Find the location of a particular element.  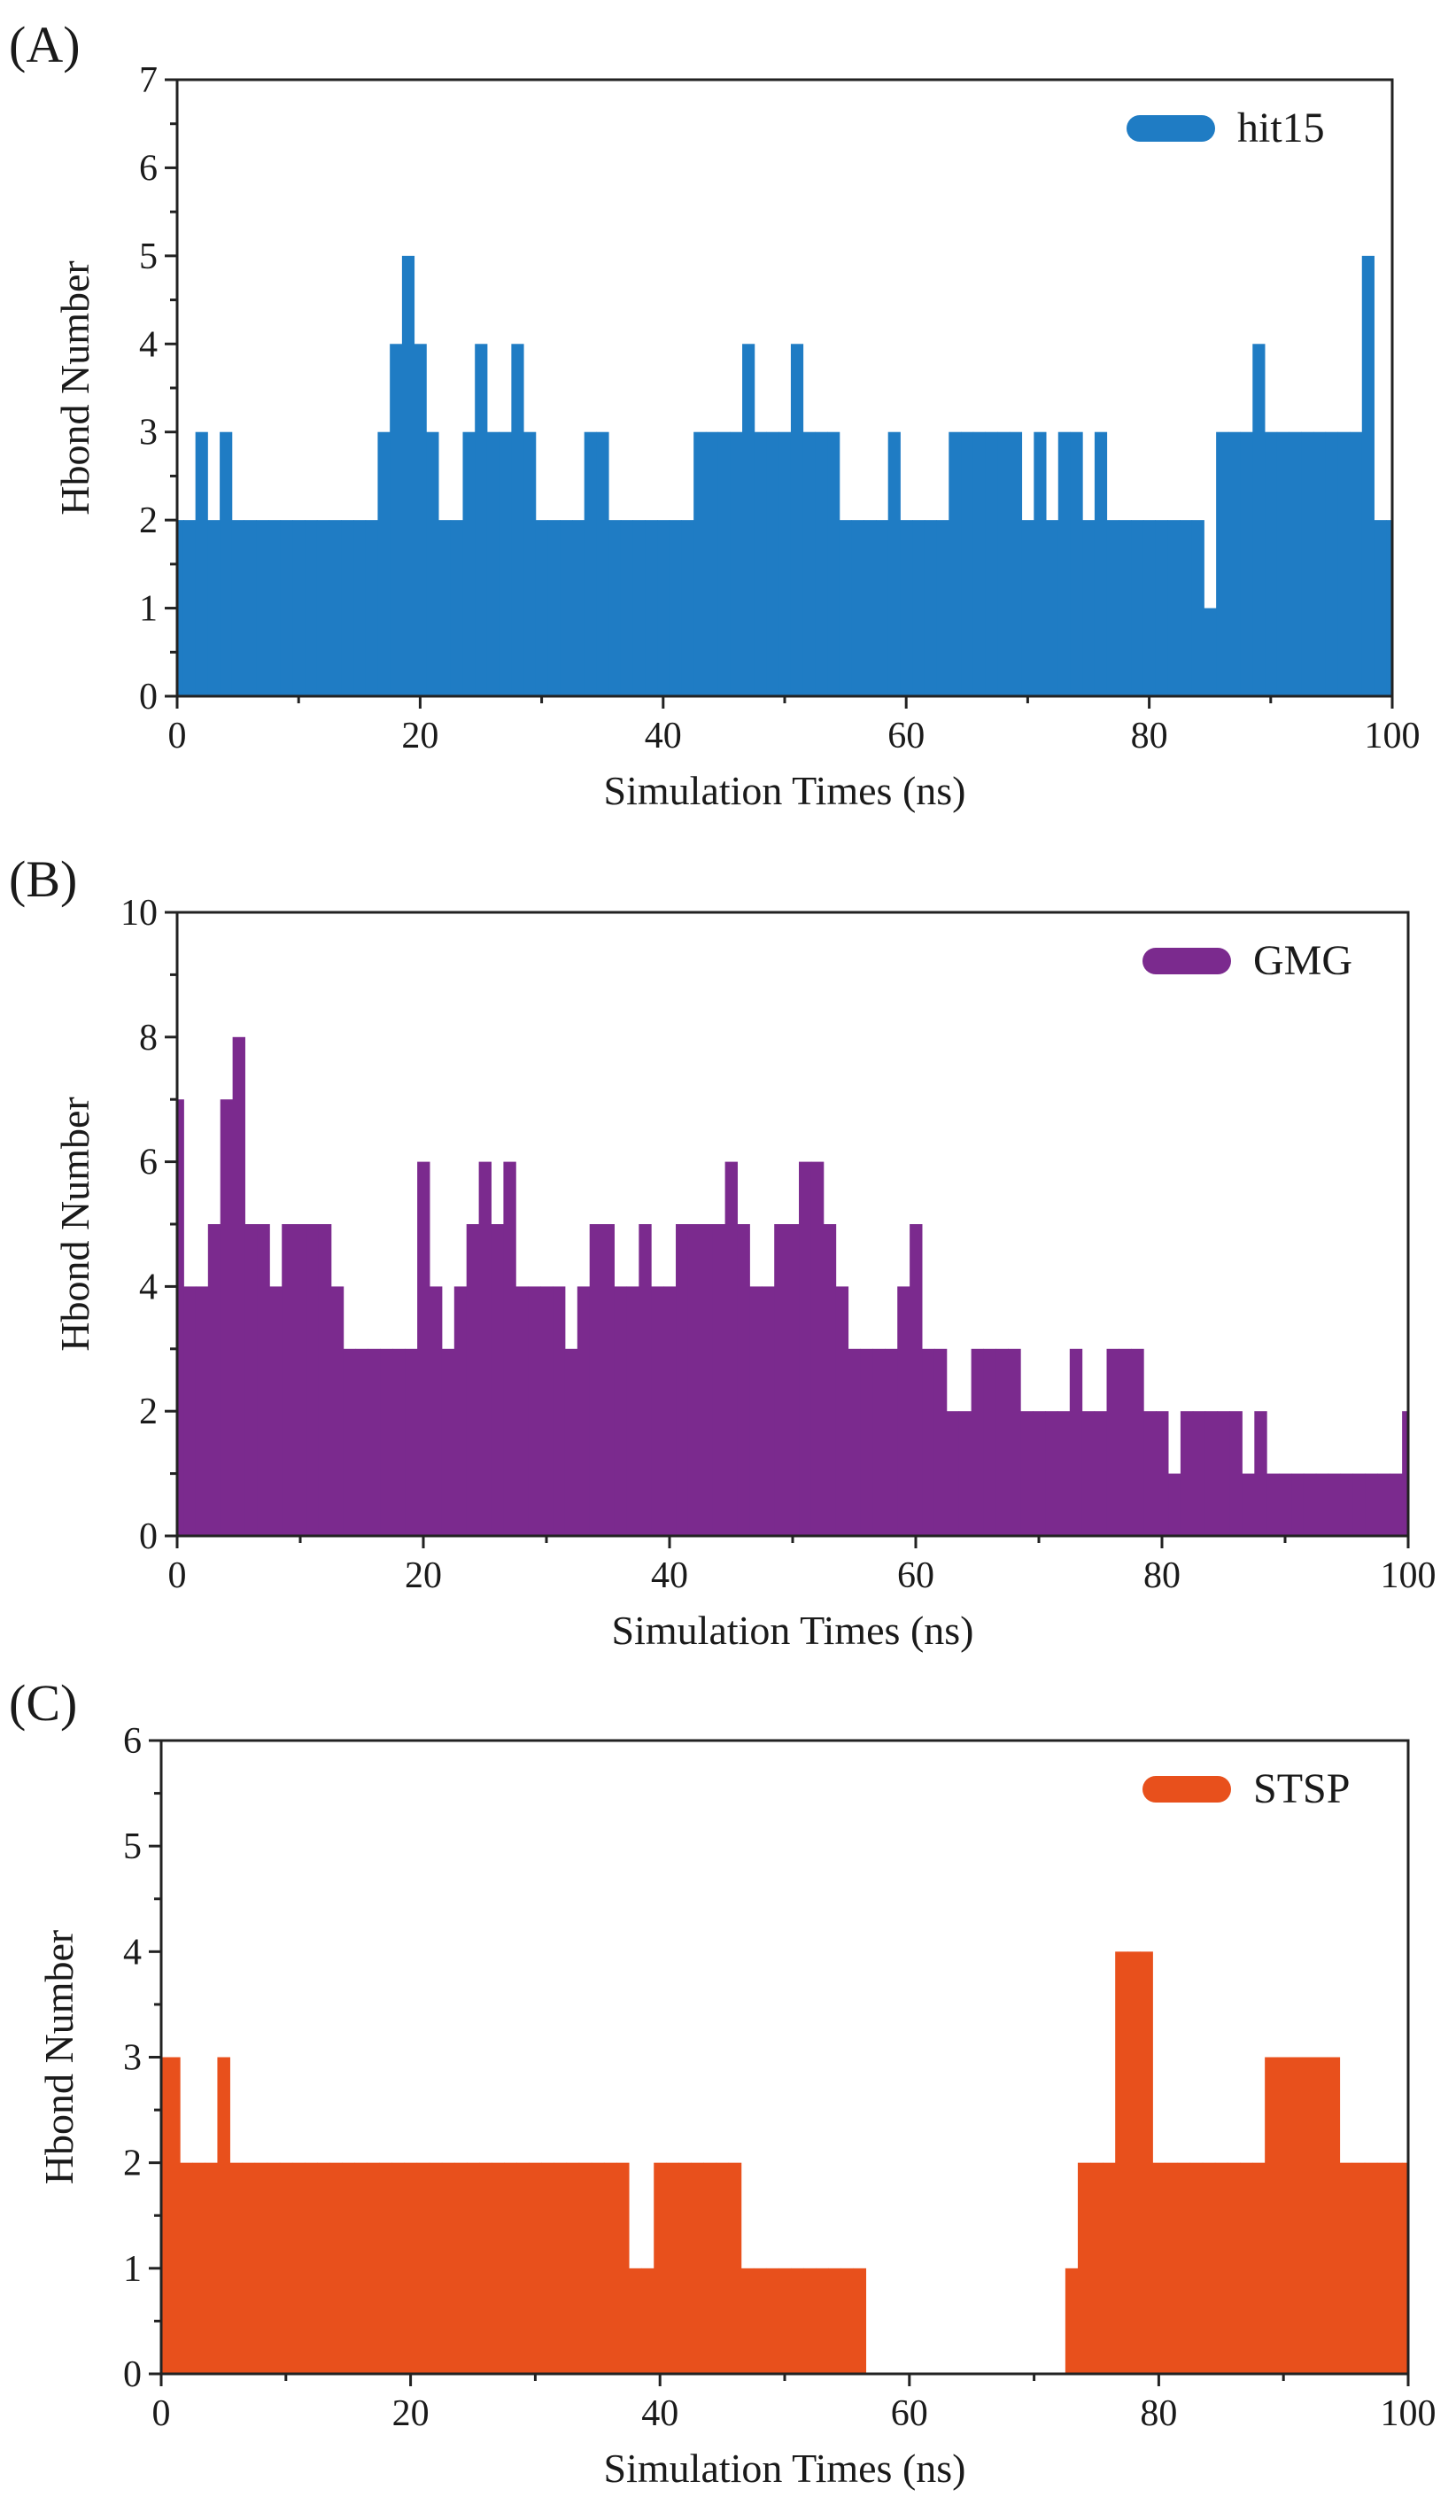

legend-label: hit15 is located at coordinates (1281, 128).